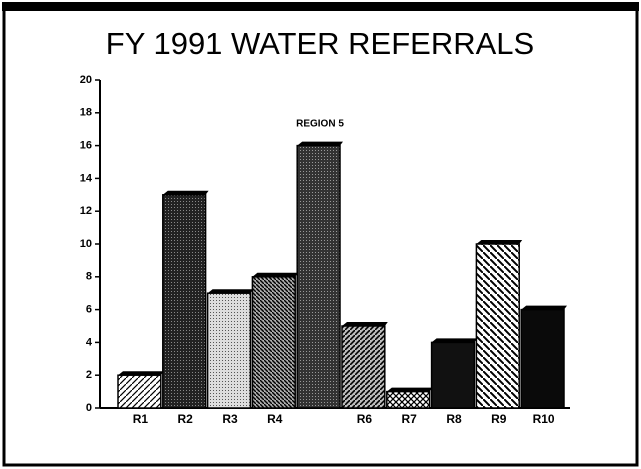 The image size is (641, 469). What do you see at coordinates (141, 419) in the screenshot?
I see `x-tick-label: R1` at bounding box center [141, 419].